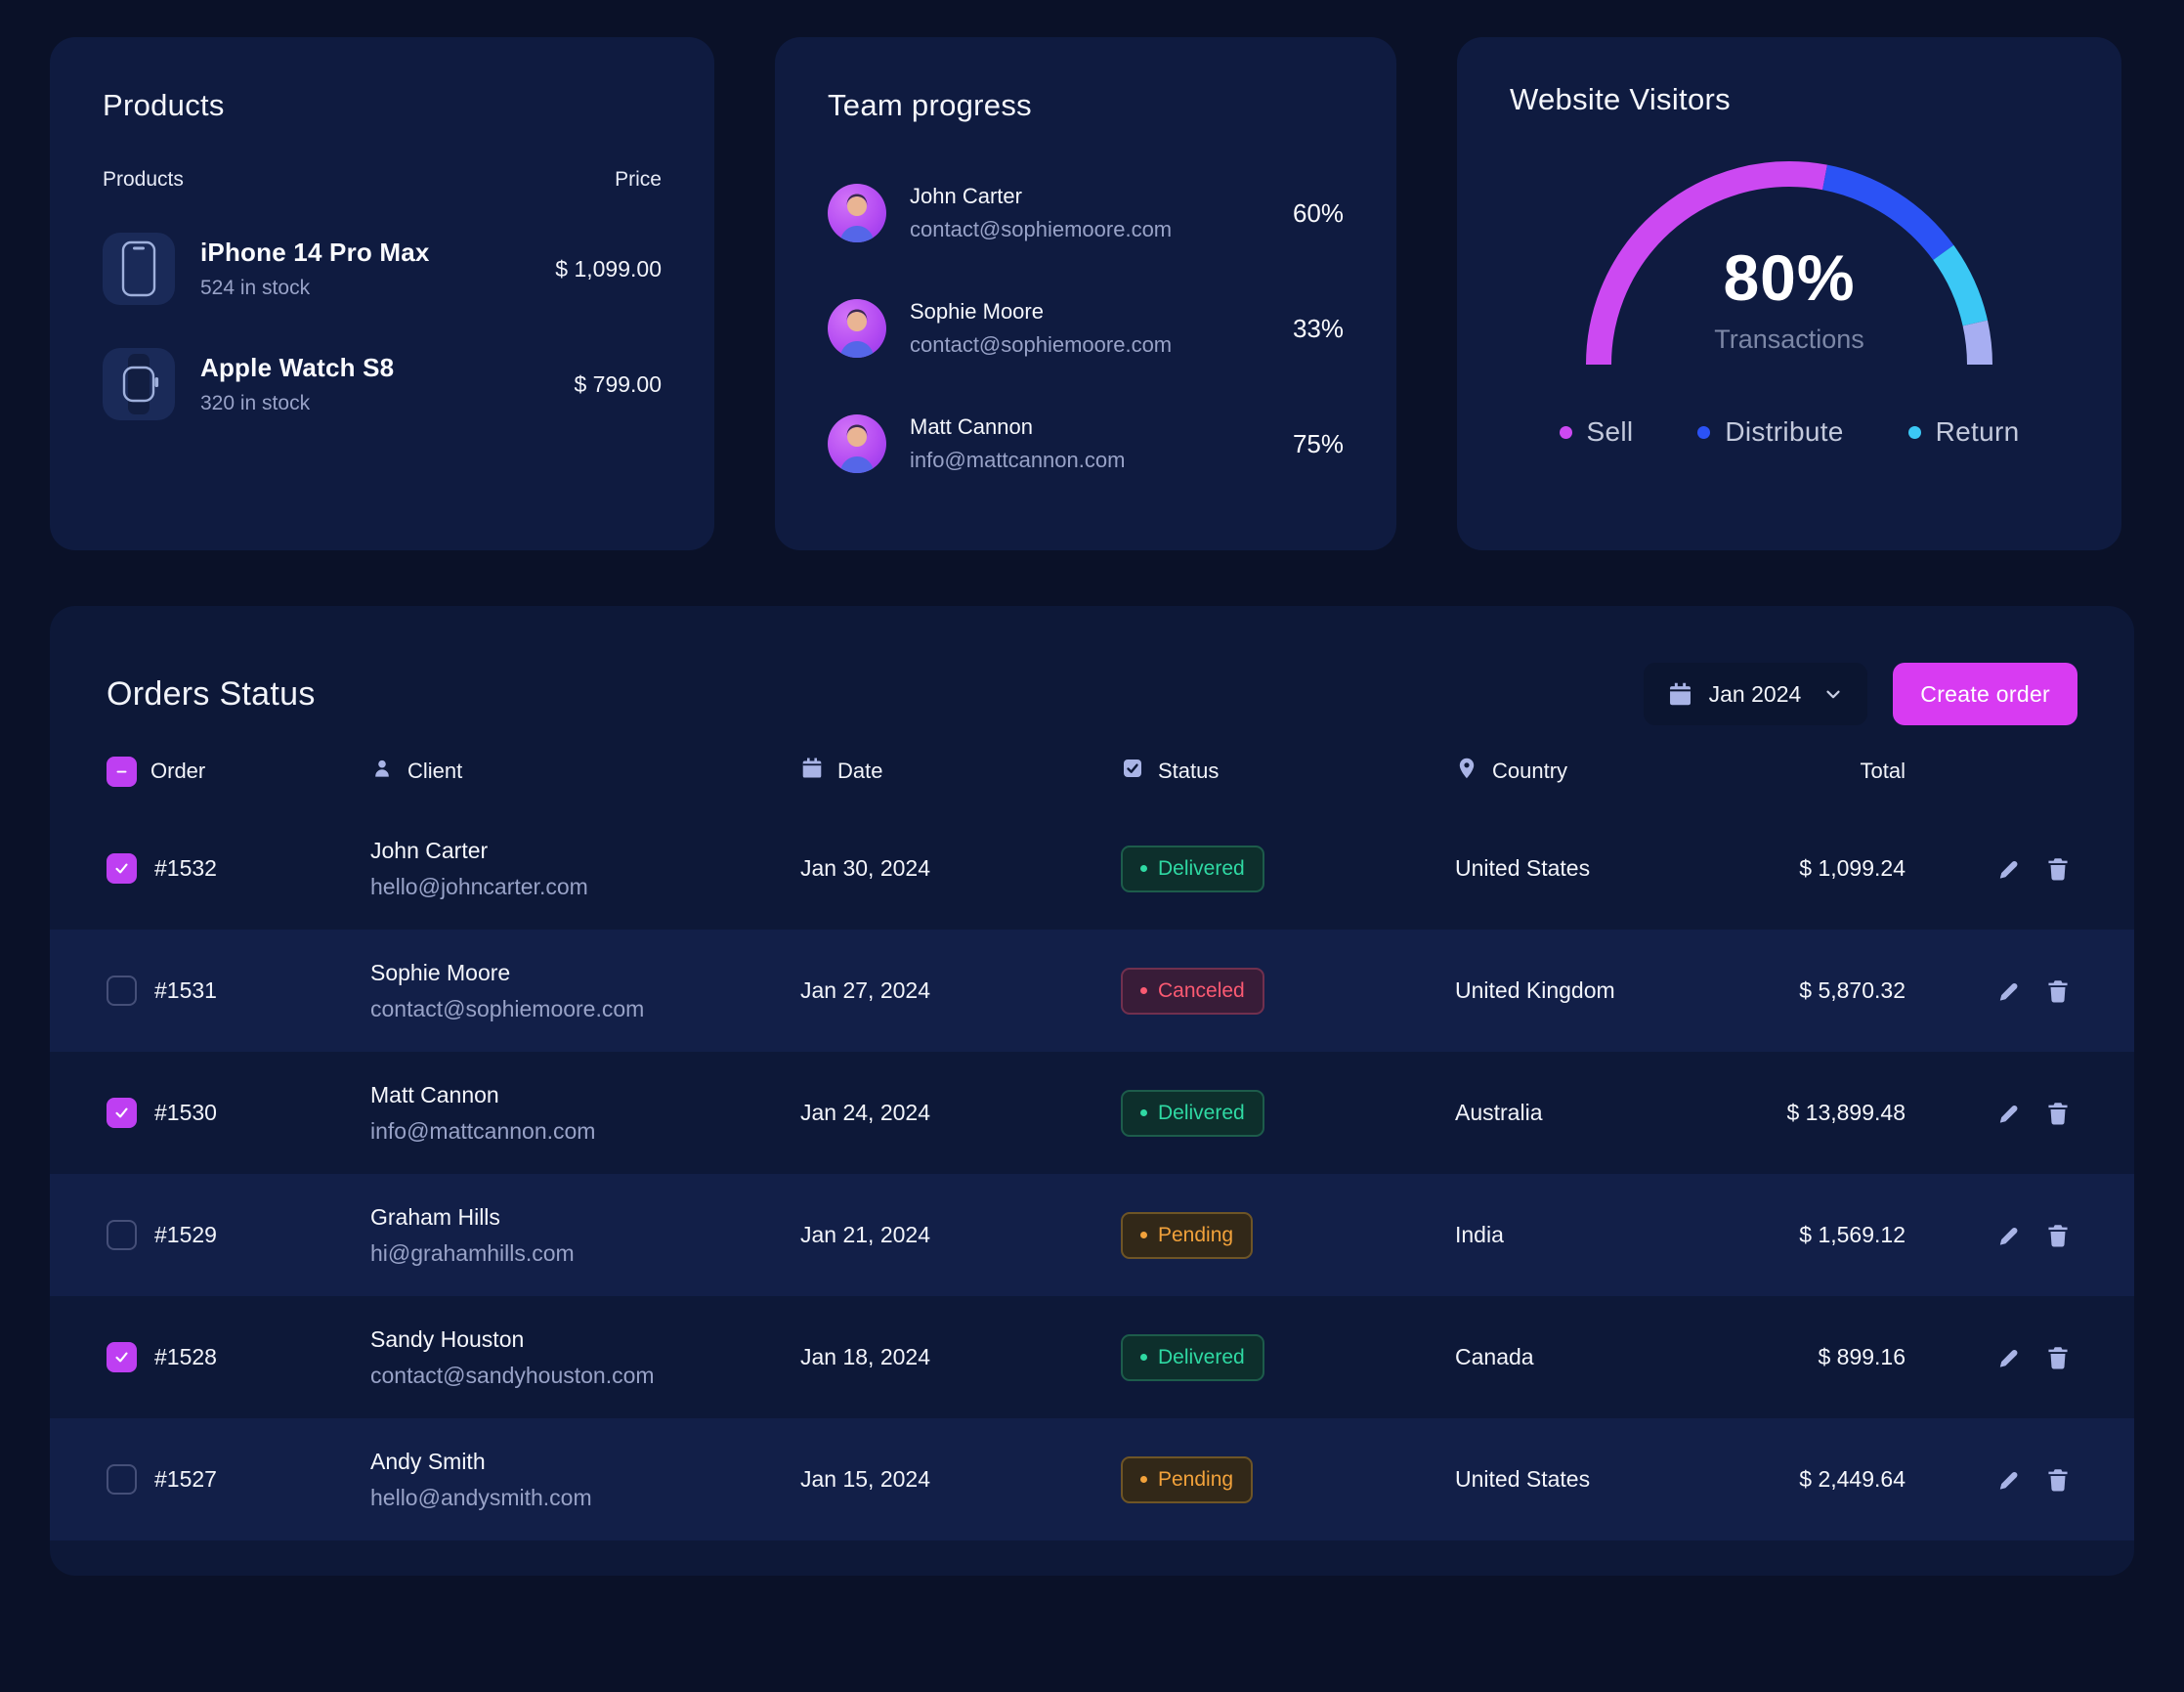  I want to click on client-email: hello@andysmith.com, so click(481, 1497).